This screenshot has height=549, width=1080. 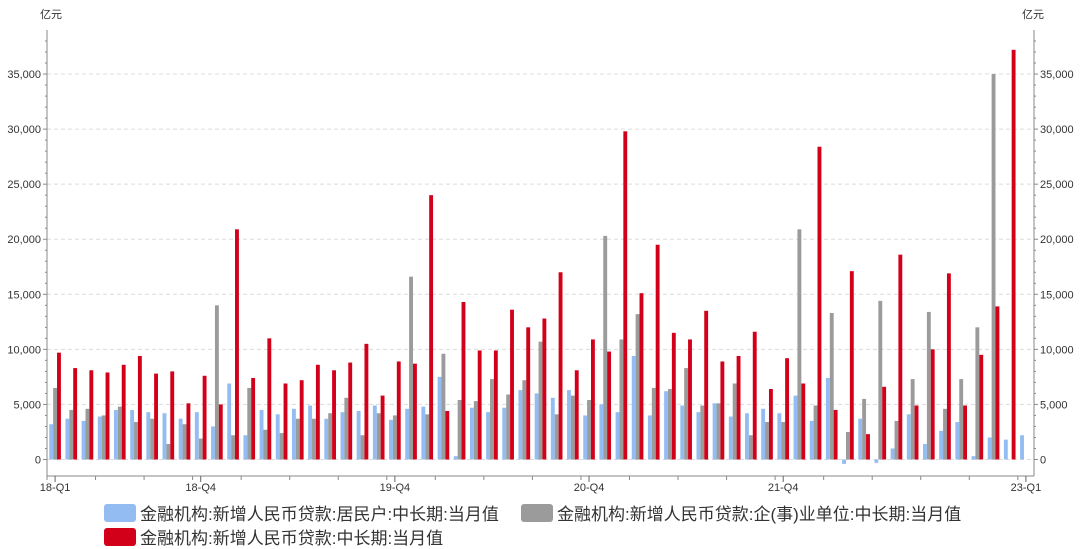 What do you see at coordinates (51, 14) in the screenshot?
I see `y-axis-unit-left: 亿元` at bounding box center [51, 14].